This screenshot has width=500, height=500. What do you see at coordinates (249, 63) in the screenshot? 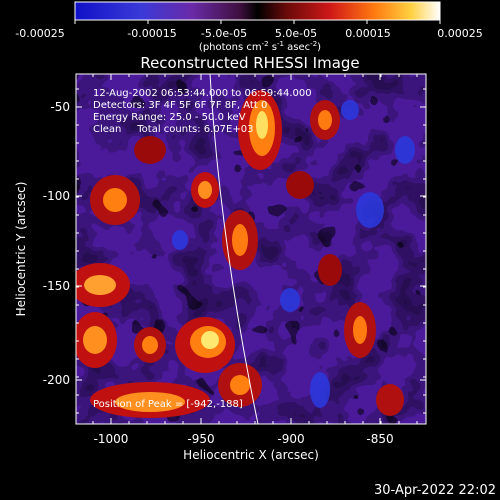
I see `plot-title: Reconstructed RHESSI Image` at bounding box center [249, 63].